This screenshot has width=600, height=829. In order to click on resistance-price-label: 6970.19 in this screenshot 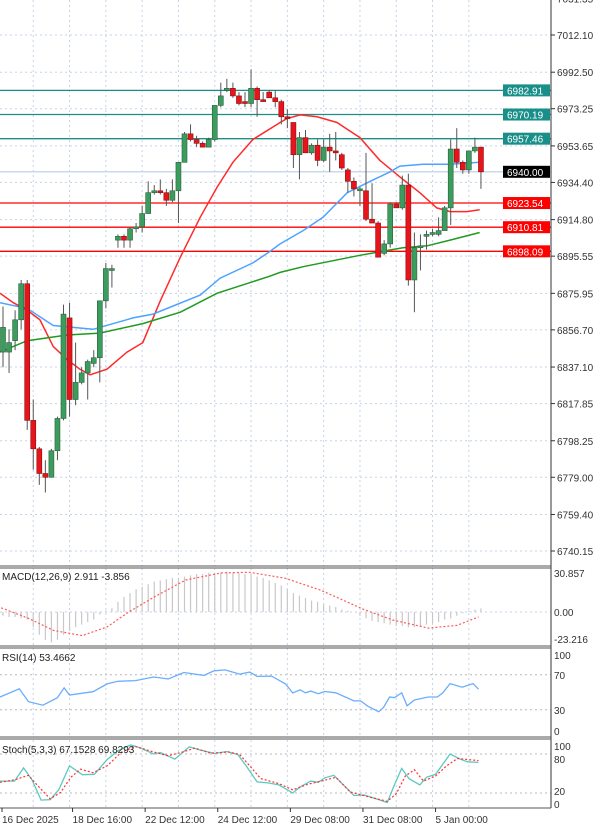, I will do `click(525, 116)`.